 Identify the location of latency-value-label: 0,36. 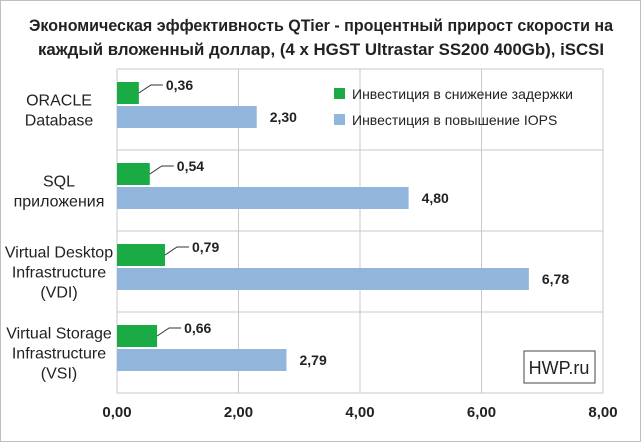
(179, 85).